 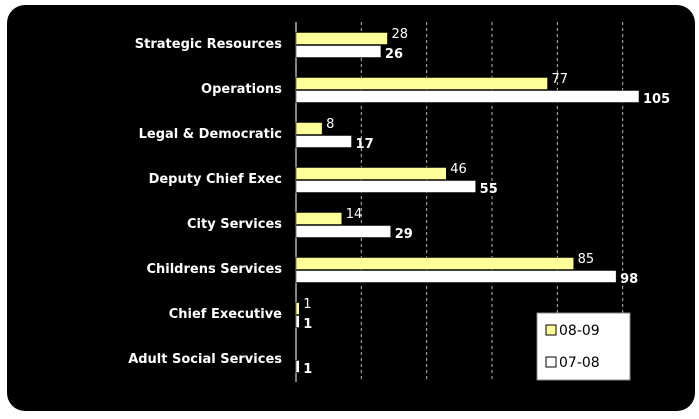 I want to click on y-tick-label: Legal & Democratic, so click(x=210, y=134).